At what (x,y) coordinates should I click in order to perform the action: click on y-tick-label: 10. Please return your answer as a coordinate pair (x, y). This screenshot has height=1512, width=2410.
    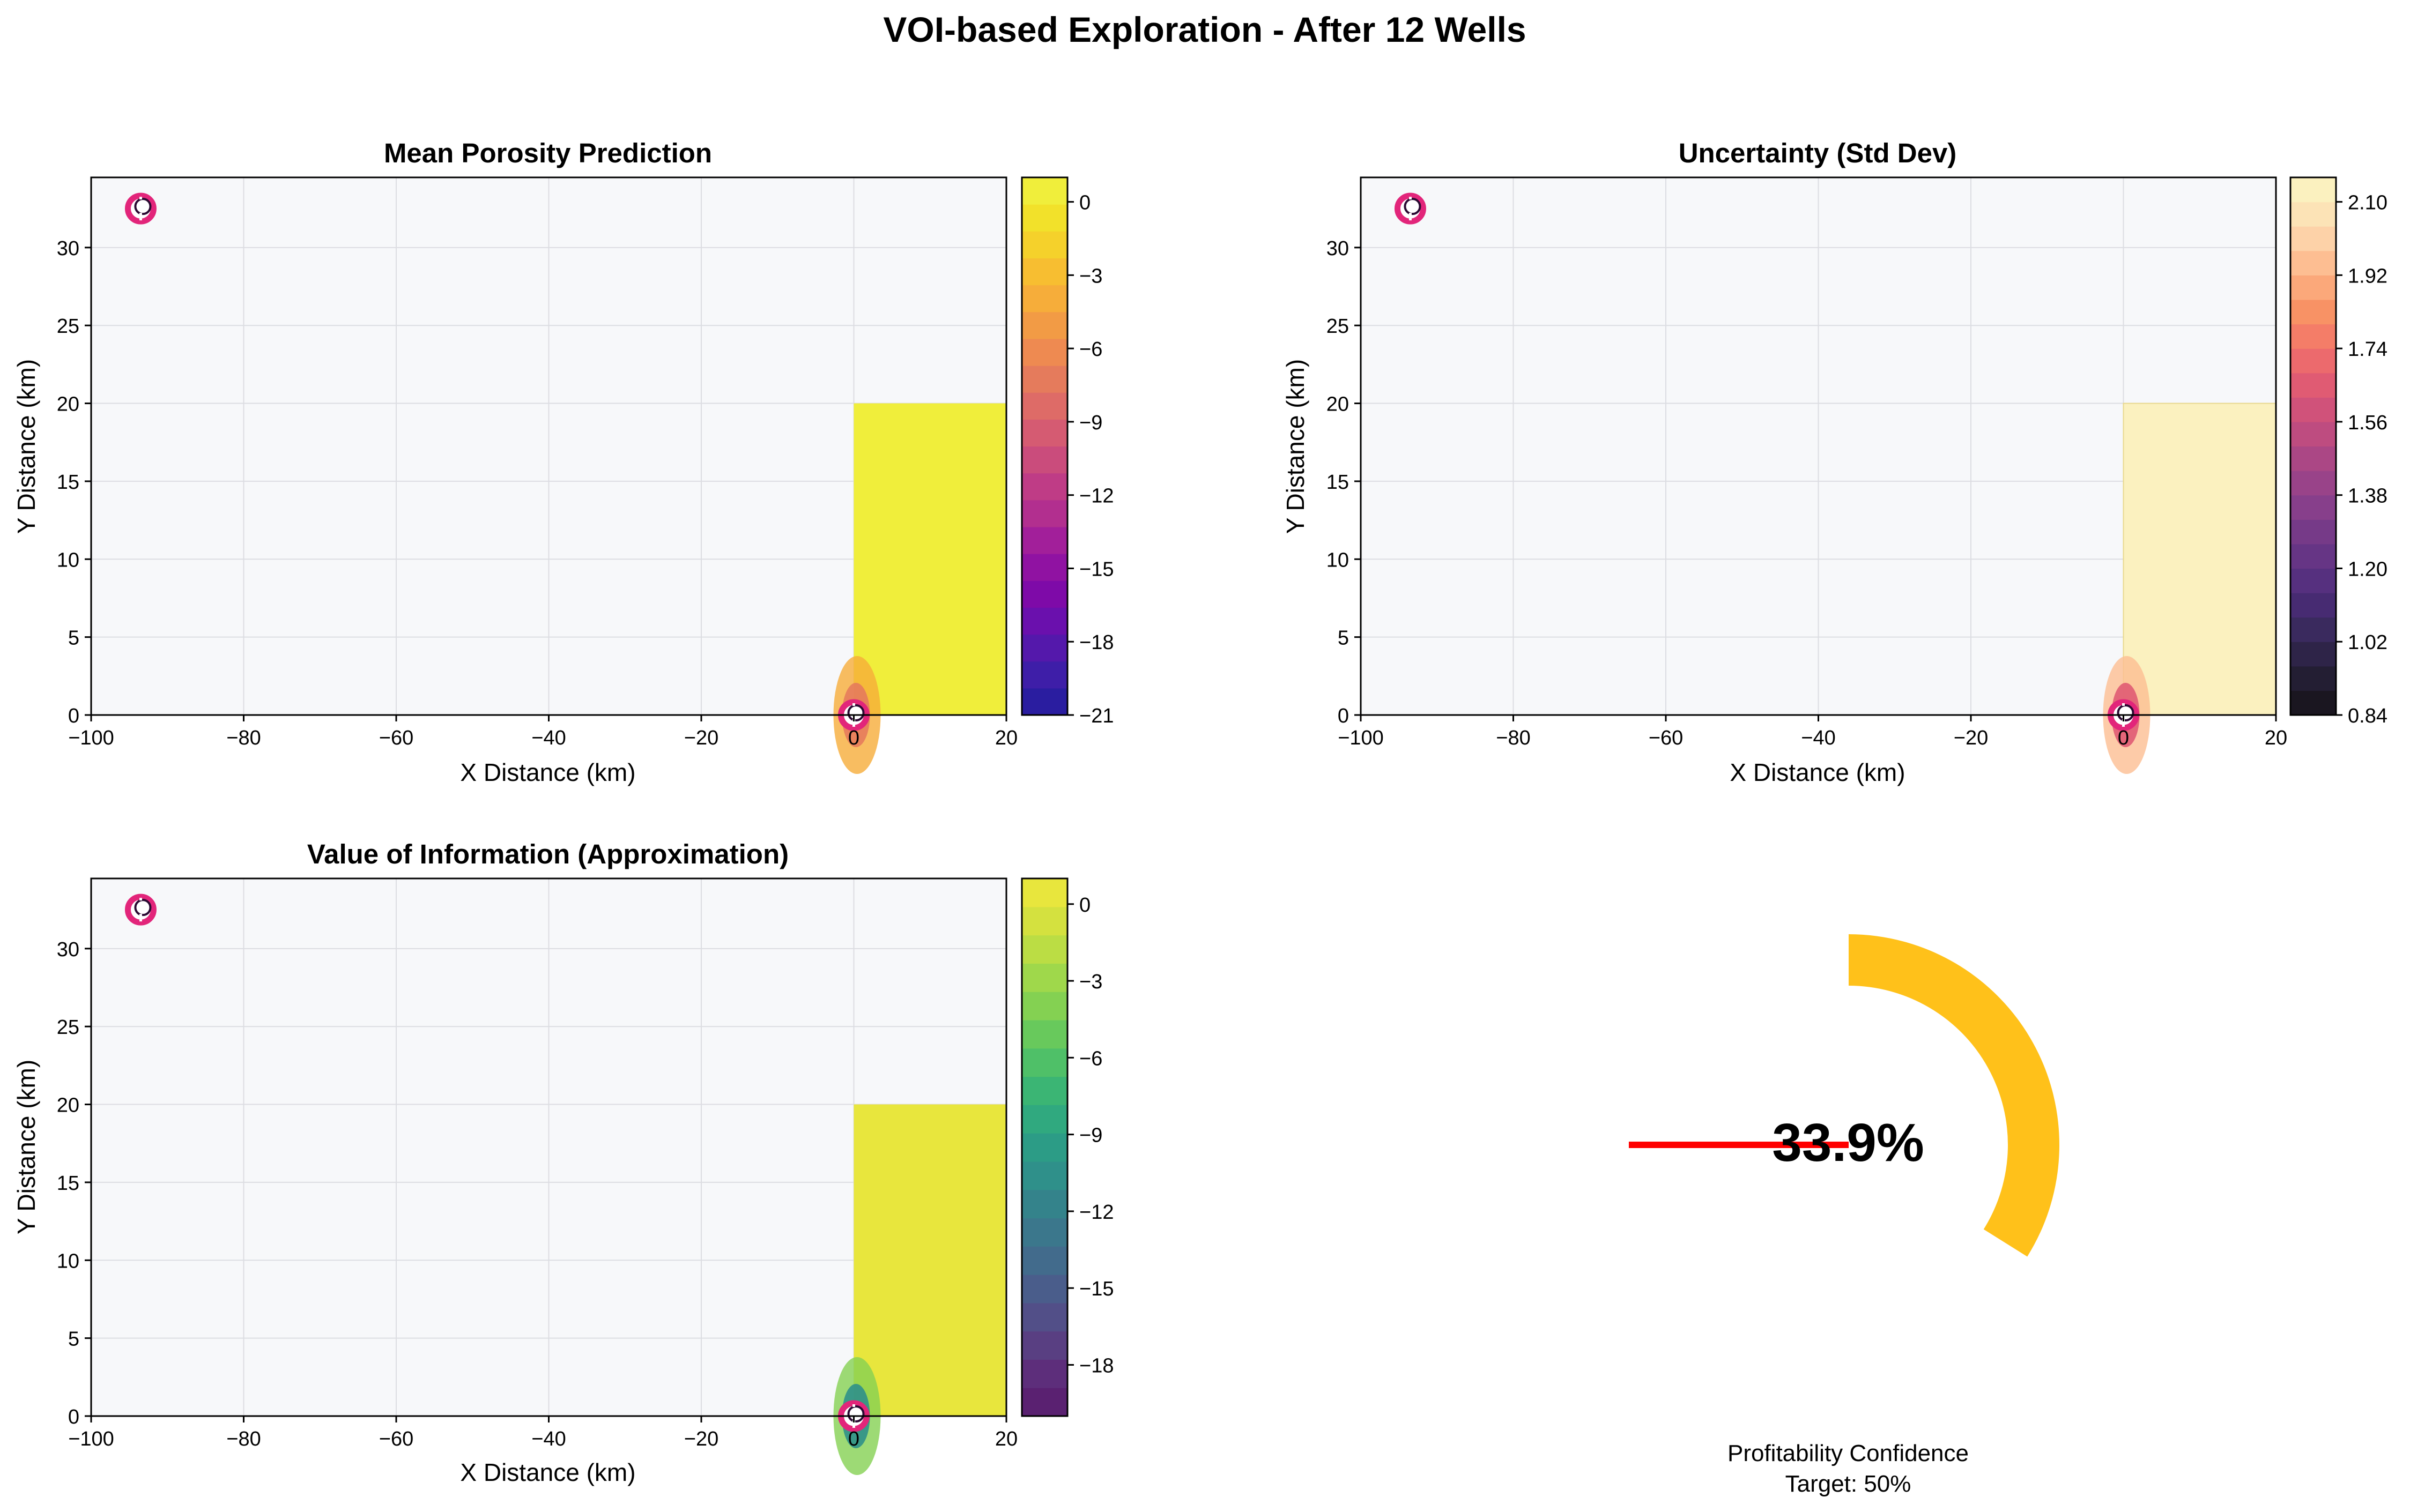
    Looking at the image, I should click on (1337, 560).